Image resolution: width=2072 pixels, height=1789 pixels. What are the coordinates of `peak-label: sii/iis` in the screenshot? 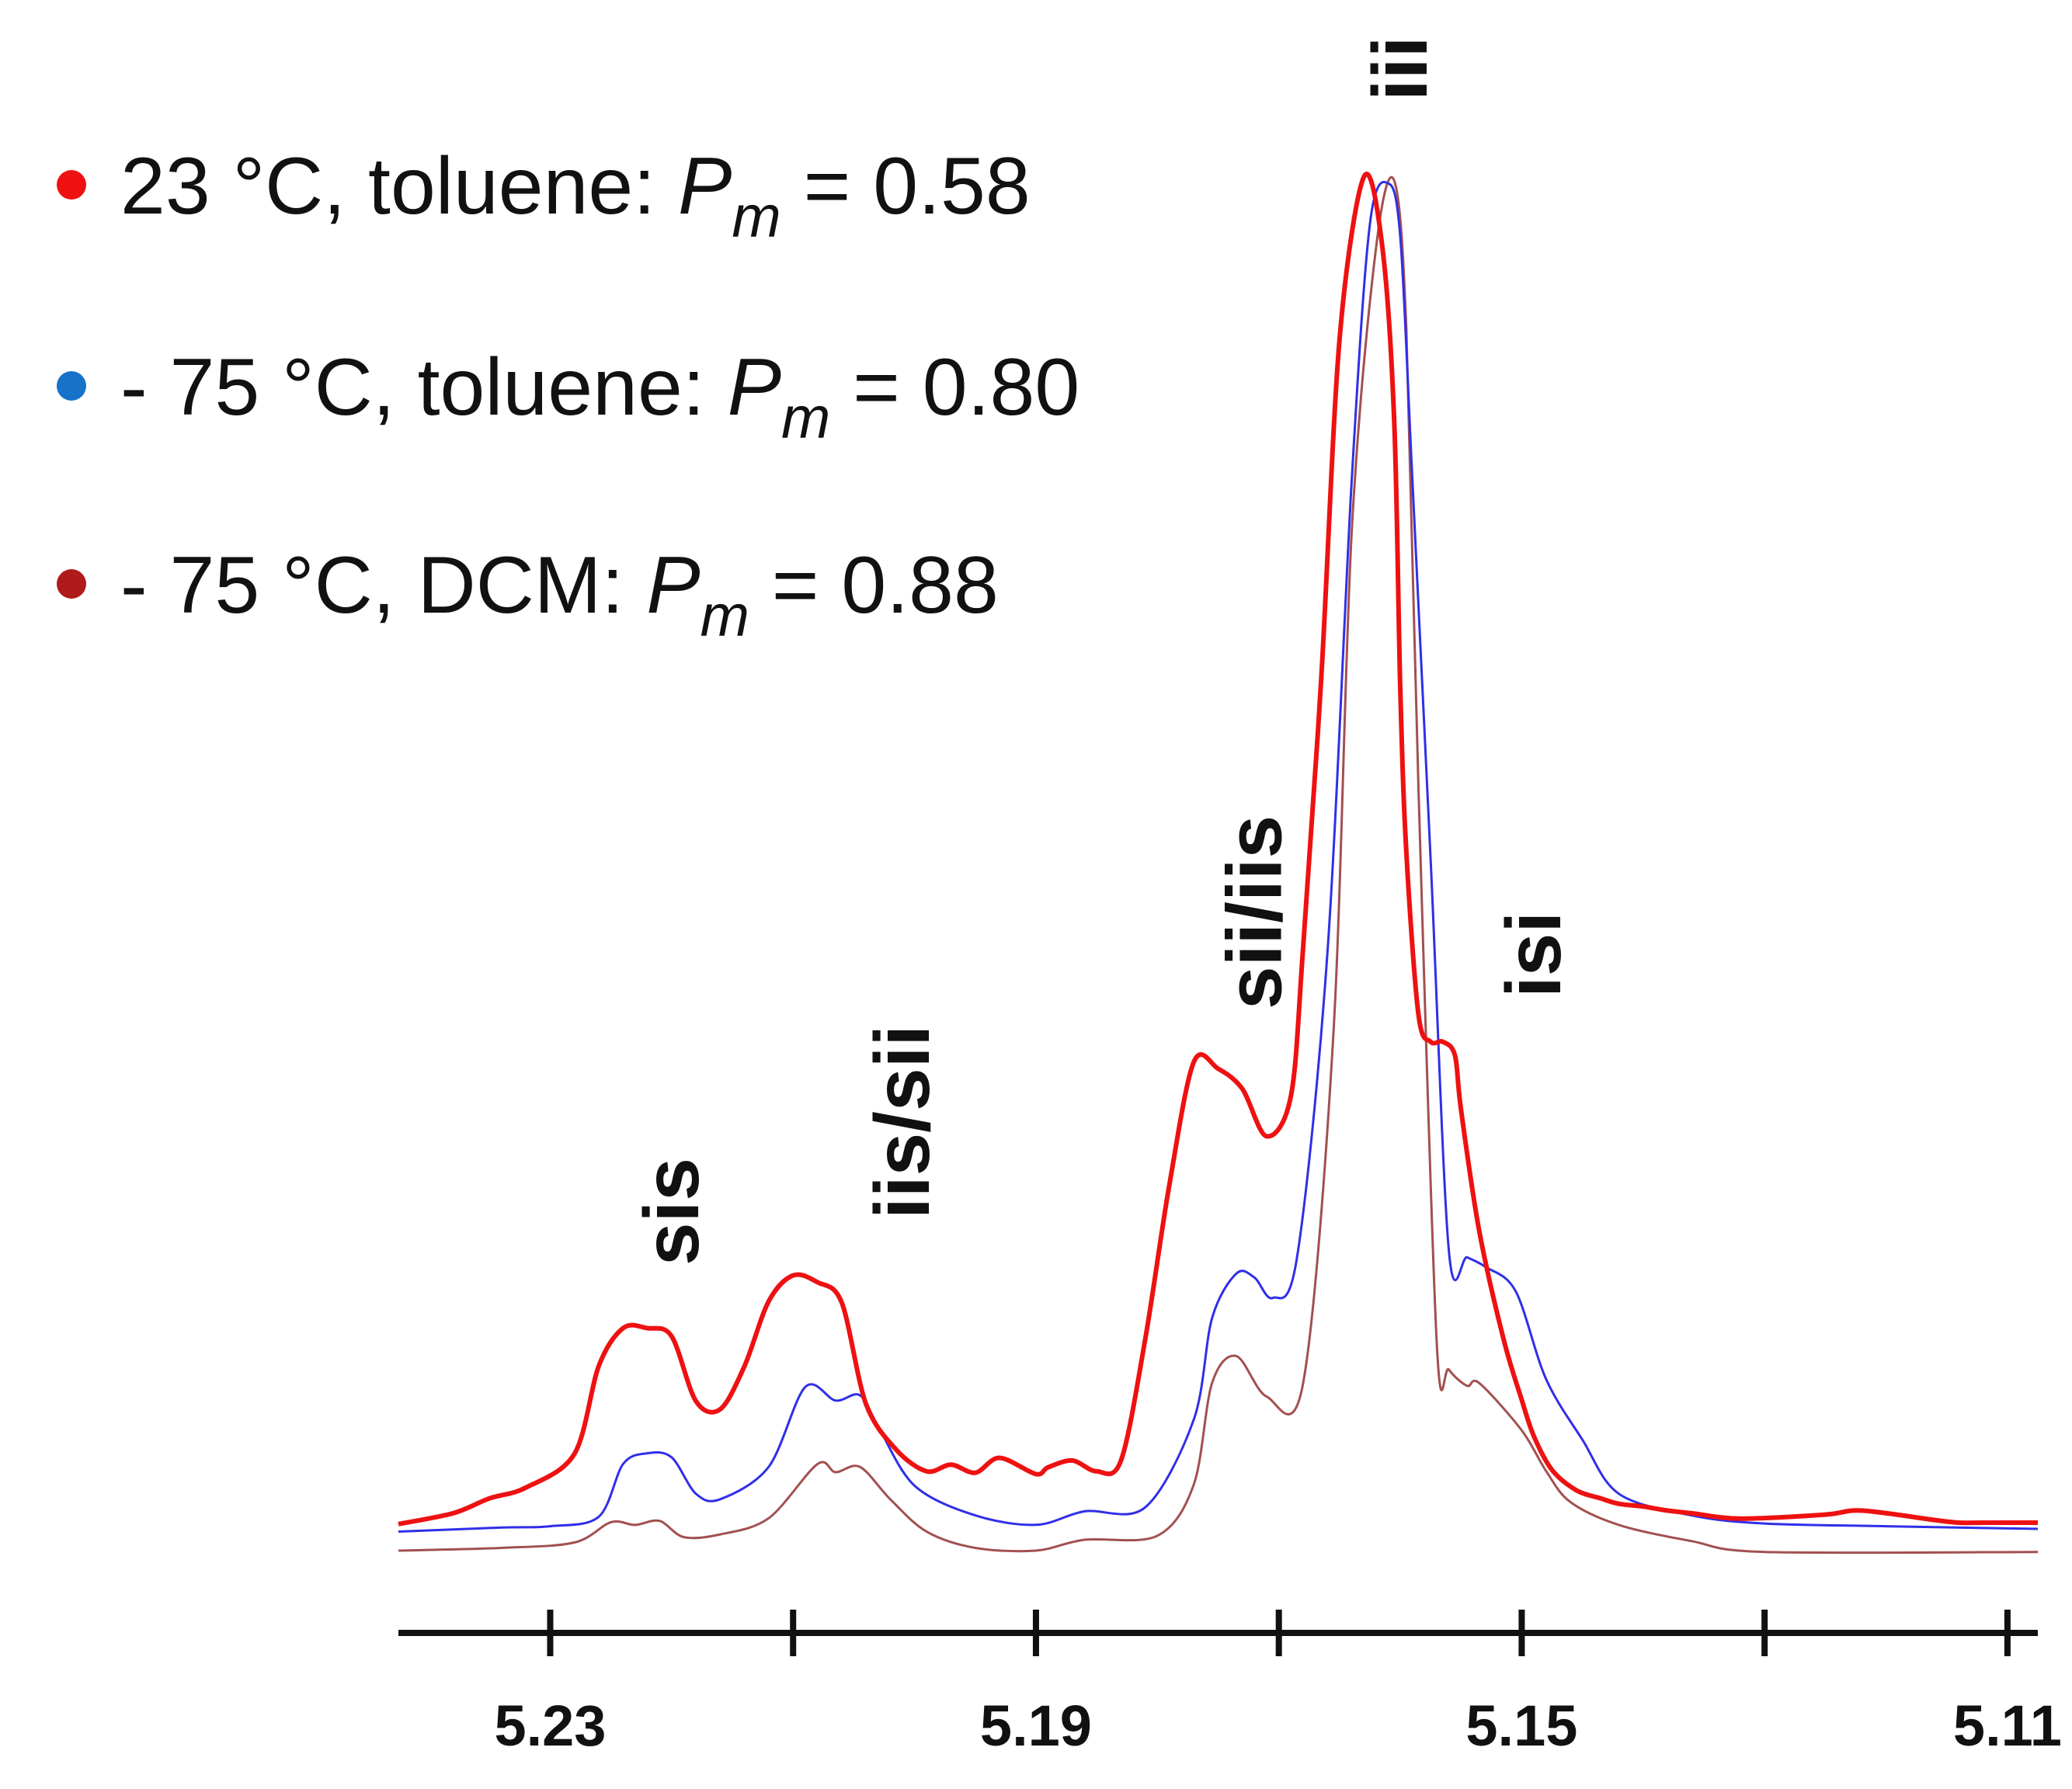 It's located at (1254, 912).